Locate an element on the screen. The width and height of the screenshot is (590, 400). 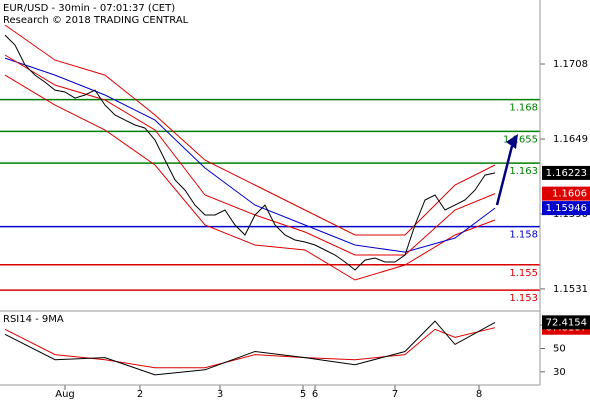
last-value-label: 1.16223 is located at coordinates (566, 173).